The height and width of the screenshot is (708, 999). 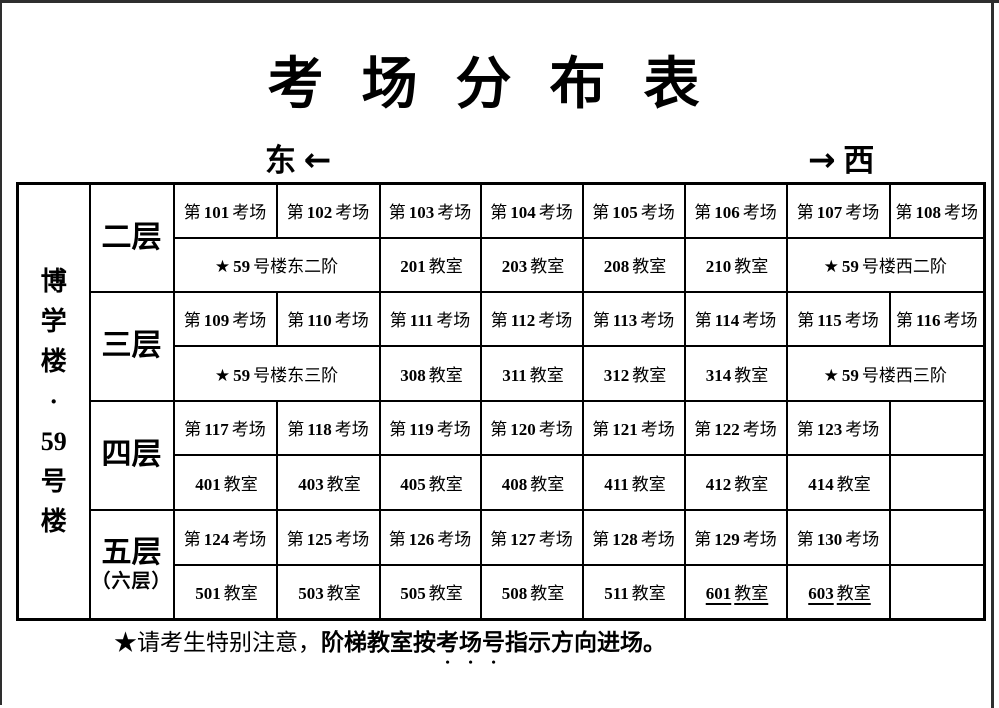 What do you see at coordinates (328, 427) in the screenshot?
I see `exam-room-cell: 第 118 考场` at bounding box center [328, 427].